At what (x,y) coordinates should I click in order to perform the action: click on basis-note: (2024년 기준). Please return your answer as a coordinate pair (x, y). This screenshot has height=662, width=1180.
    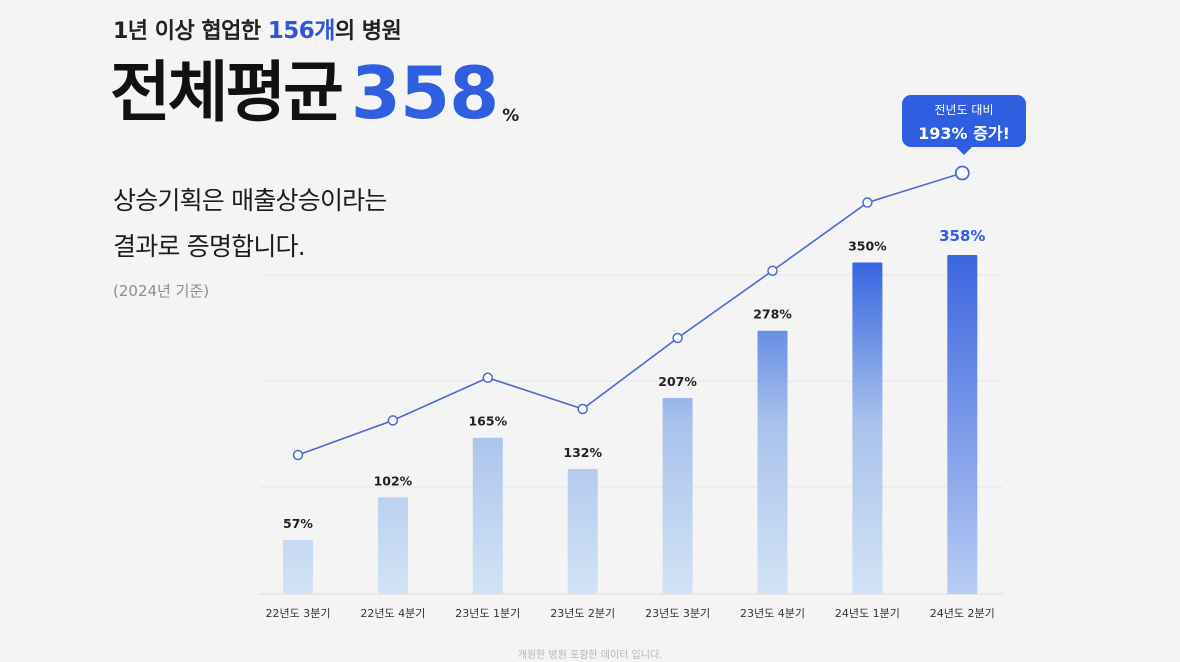
    Looking at the image, I should click on (161, 291).